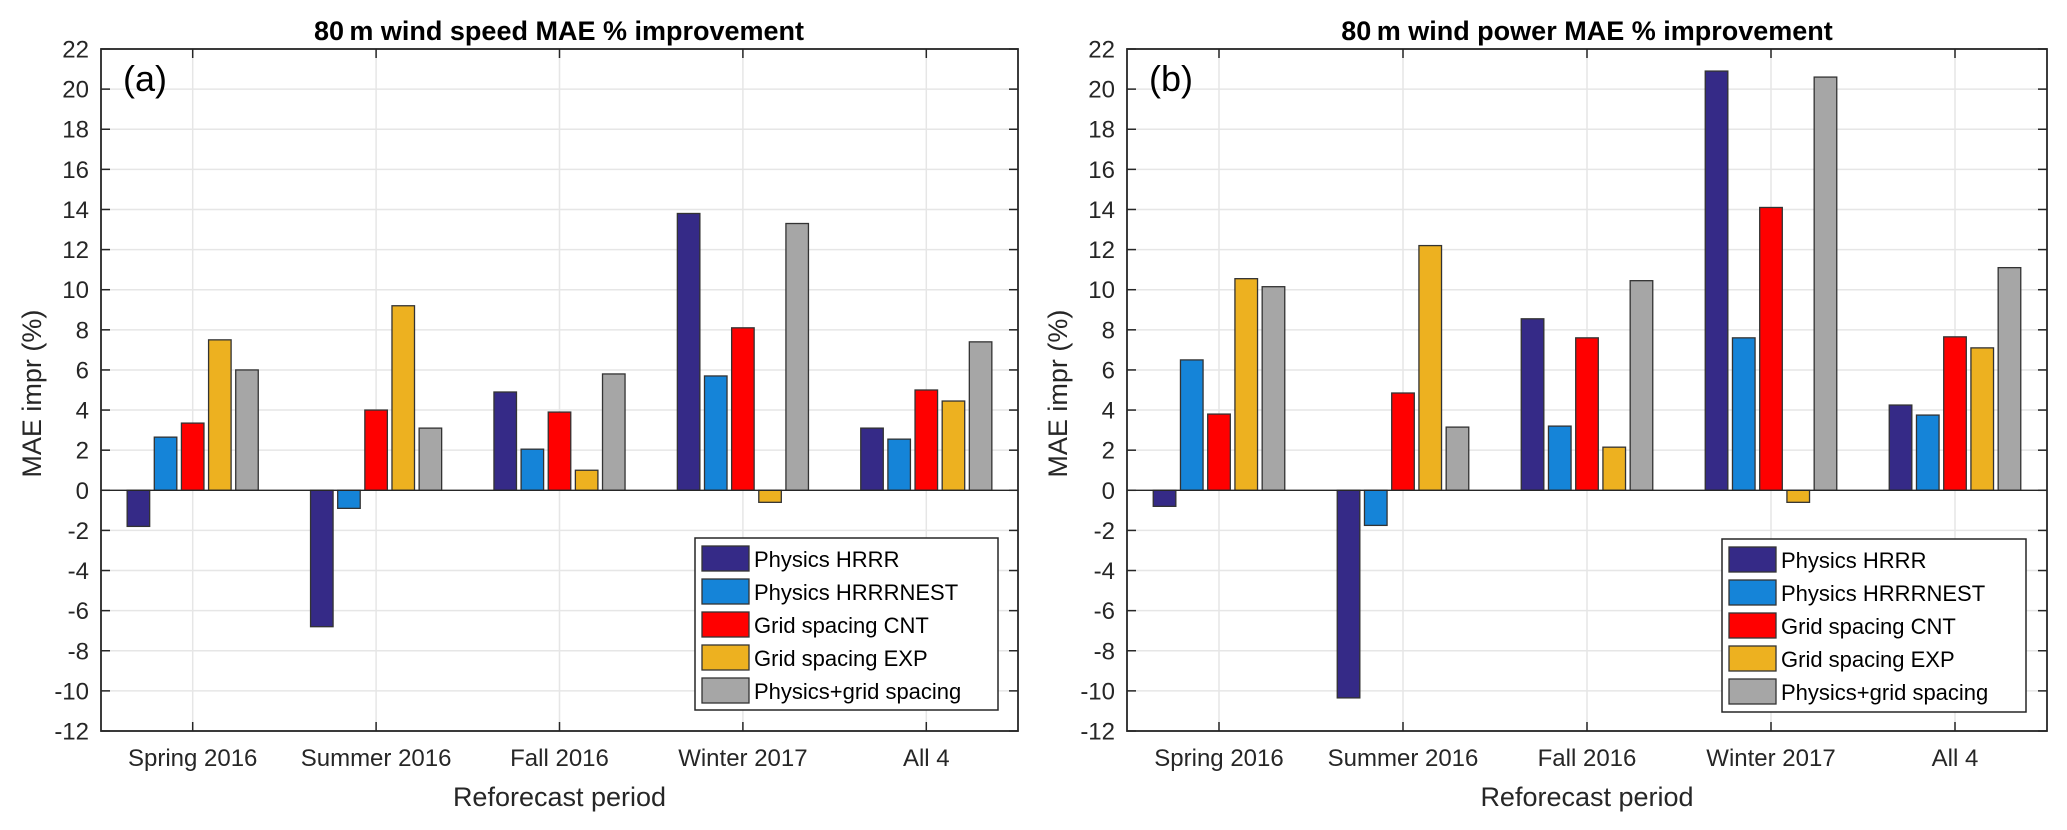  Describe the element at coordinates (82, 491) in the screenshot. I see `y-tick-label: 0` at that location.